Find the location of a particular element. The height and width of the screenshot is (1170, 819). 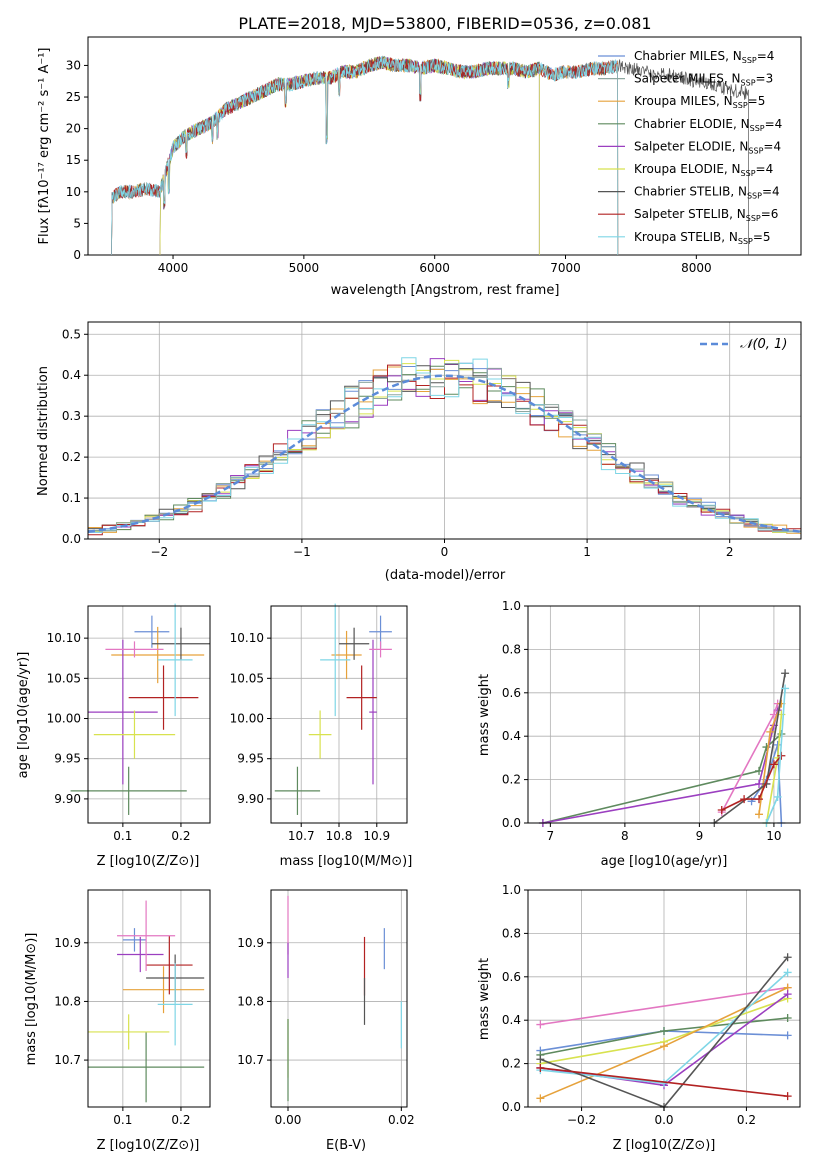

mass-vs-Z-xtick-label: 0.1 is located at coordinates (122, 1120).